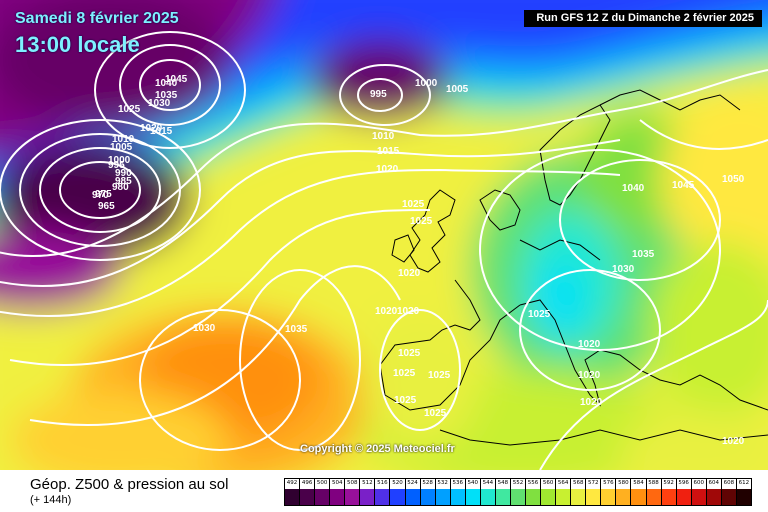 The height and width of the screenshot is (512, 768). Describe the element at coordinates (714, 492) in the screenshot. I see `colorbar-segment: 604` at that location.